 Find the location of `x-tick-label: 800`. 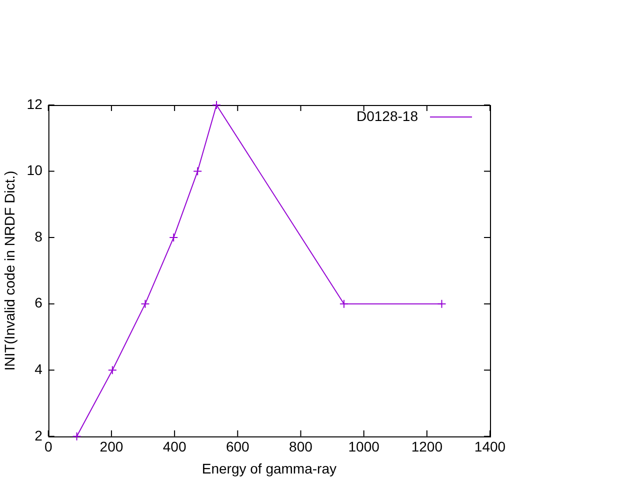

x-tick-label: 800 is located at coordinates (301, 446).